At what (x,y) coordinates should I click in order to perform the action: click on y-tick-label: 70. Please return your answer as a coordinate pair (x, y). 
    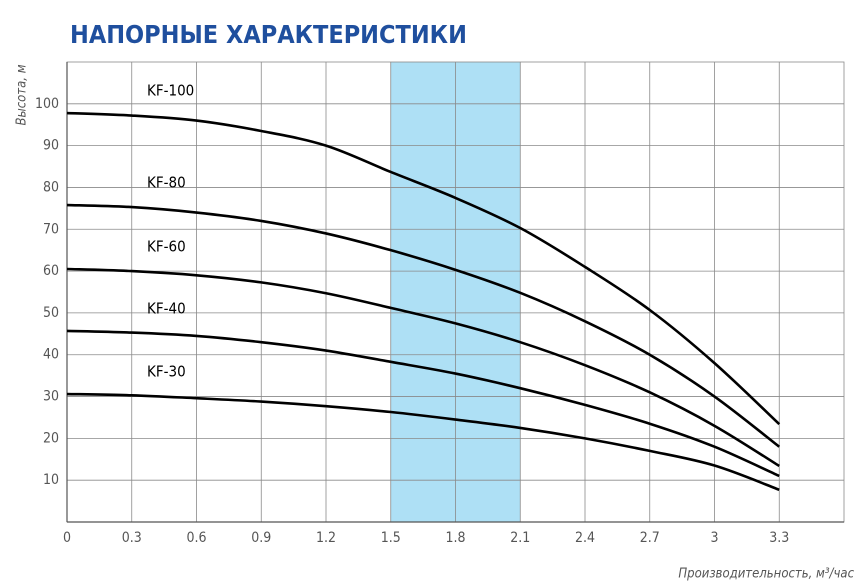
    Looking at the image, I should click on (51, 229).